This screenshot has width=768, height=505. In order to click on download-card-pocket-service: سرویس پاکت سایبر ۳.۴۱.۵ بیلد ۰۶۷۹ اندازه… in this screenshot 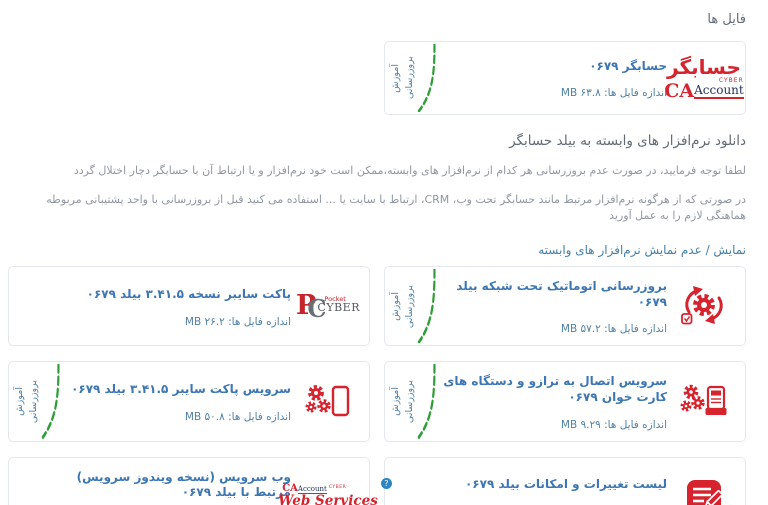, I will do `click(189, 401)`.